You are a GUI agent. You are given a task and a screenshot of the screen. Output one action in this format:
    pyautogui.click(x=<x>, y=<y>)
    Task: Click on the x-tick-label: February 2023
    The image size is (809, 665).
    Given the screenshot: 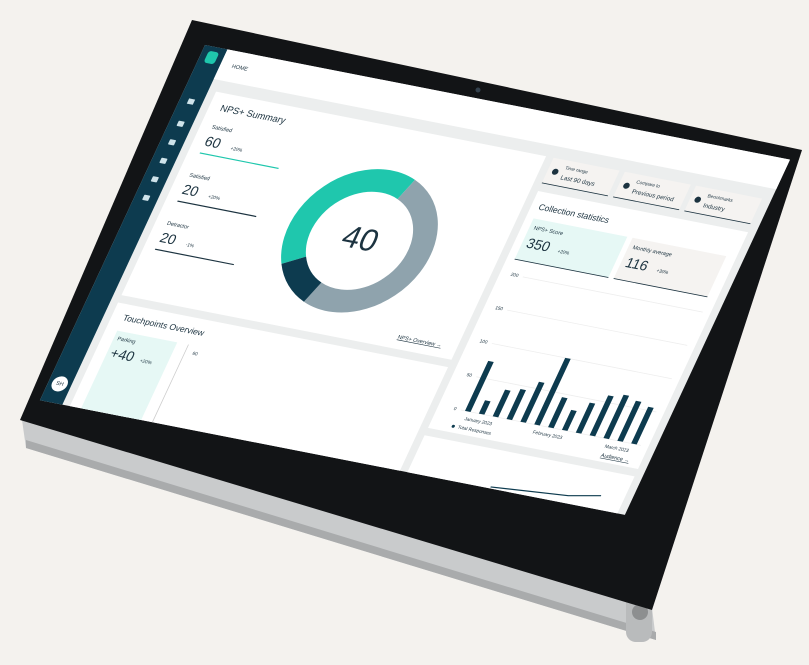 What is the action you would take?
    pyautogui.click(x=547, y=435)
    